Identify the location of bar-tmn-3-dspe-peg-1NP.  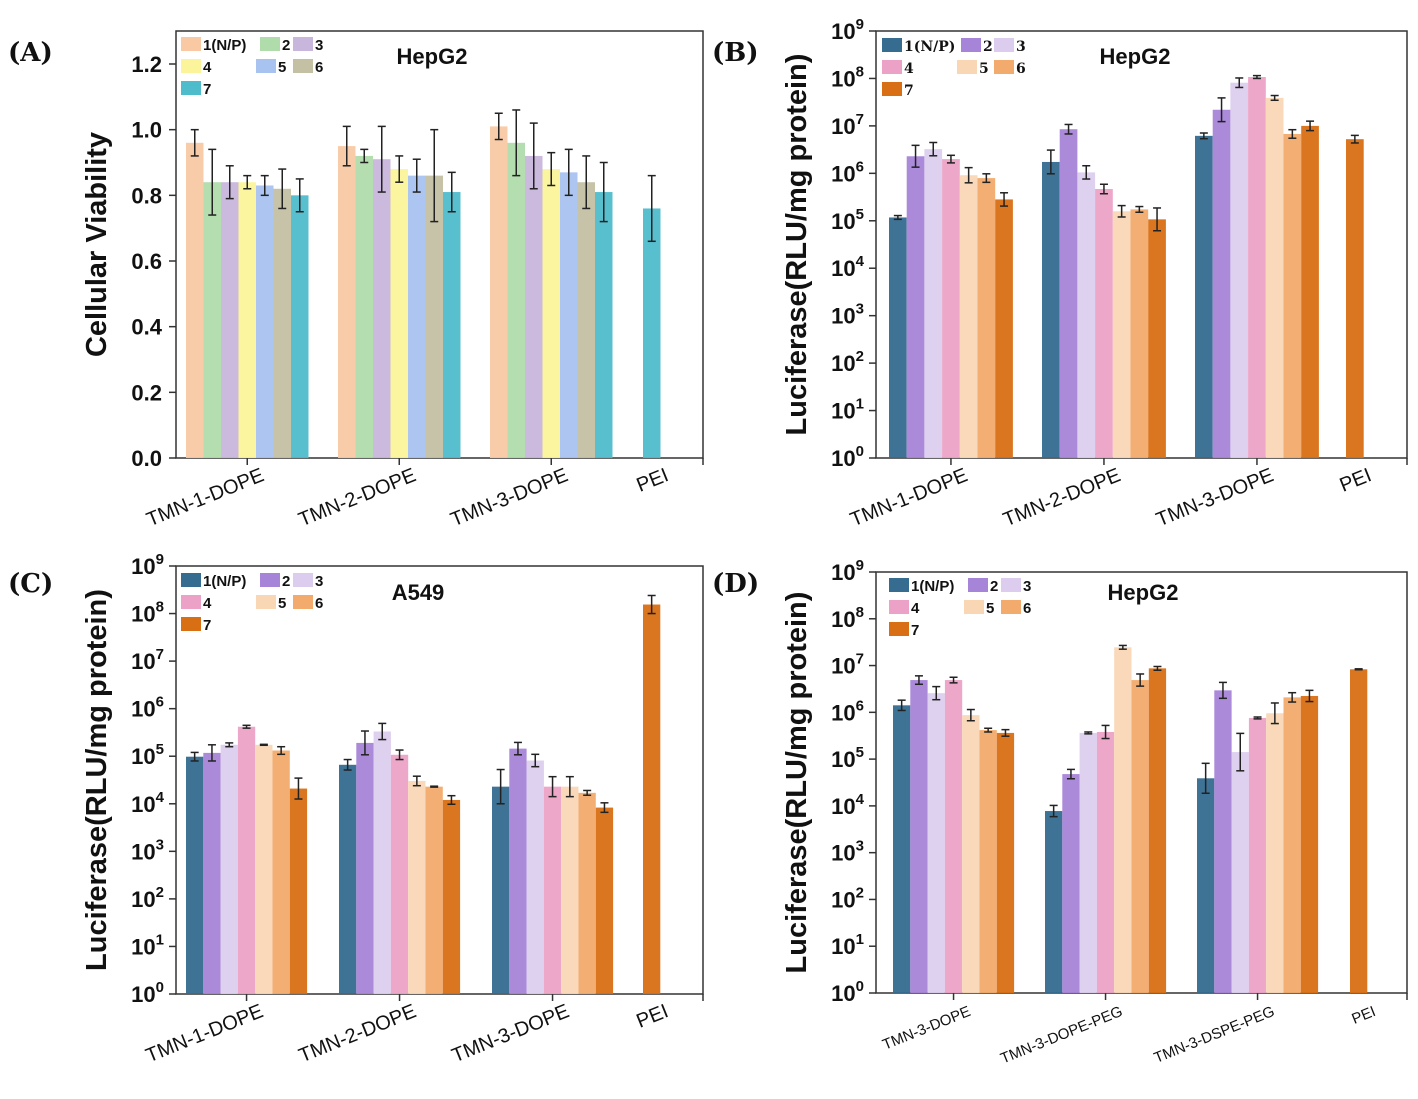
(1206, 885).